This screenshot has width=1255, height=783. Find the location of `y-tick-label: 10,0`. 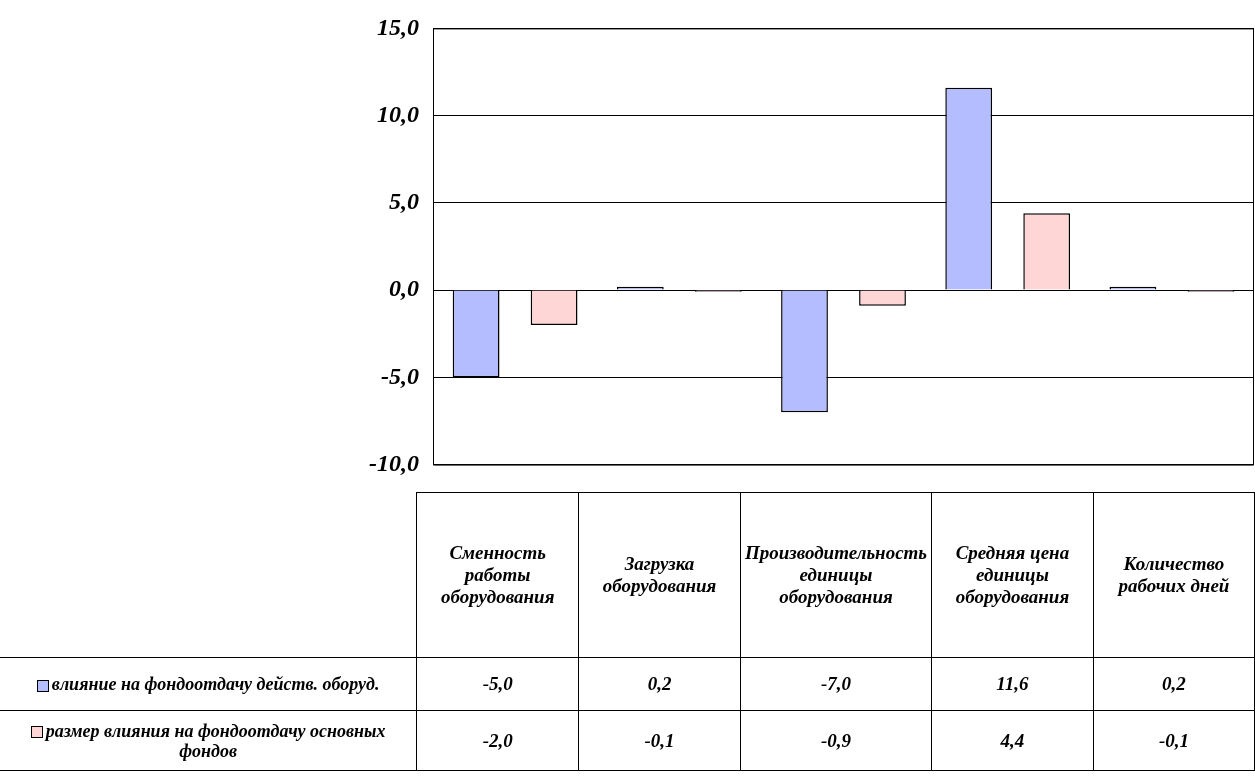

y-tick-label: 10,0 is located at coordinates (398, 113).